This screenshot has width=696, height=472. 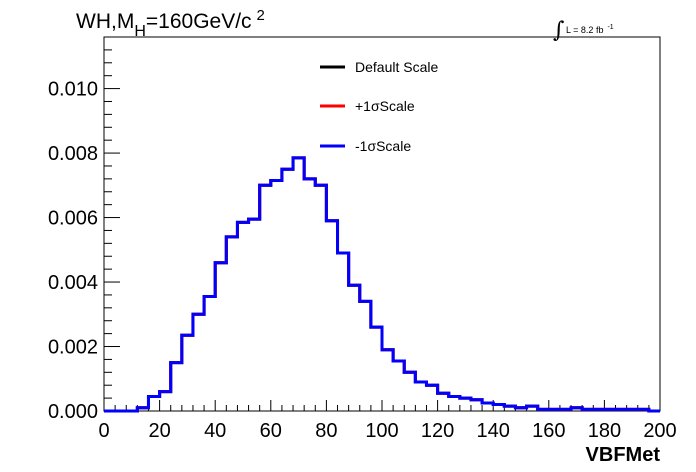 What do you see at coordinates (623, 455) in the screenshot?
I see `x-axis-label: VBFMet` at bounding box center [623, 455].